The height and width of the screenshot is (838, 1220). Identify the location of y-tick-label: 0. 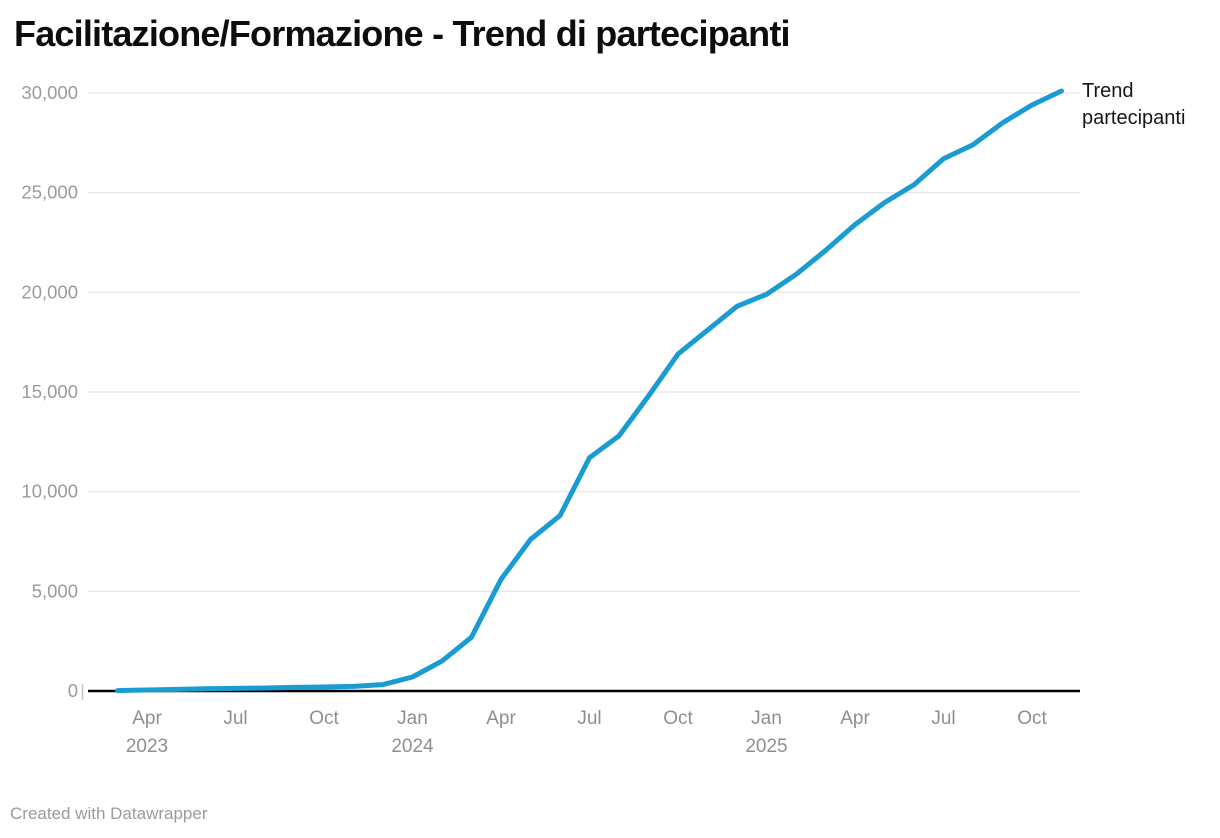
(73, 690).